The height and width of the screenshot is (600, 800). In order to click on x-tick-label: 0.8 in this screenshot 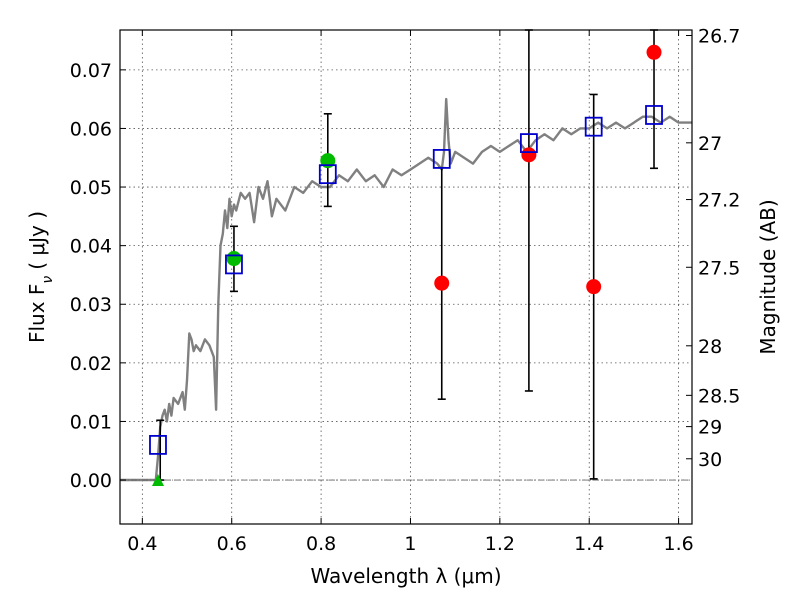, I will do `click(321, 544)`.